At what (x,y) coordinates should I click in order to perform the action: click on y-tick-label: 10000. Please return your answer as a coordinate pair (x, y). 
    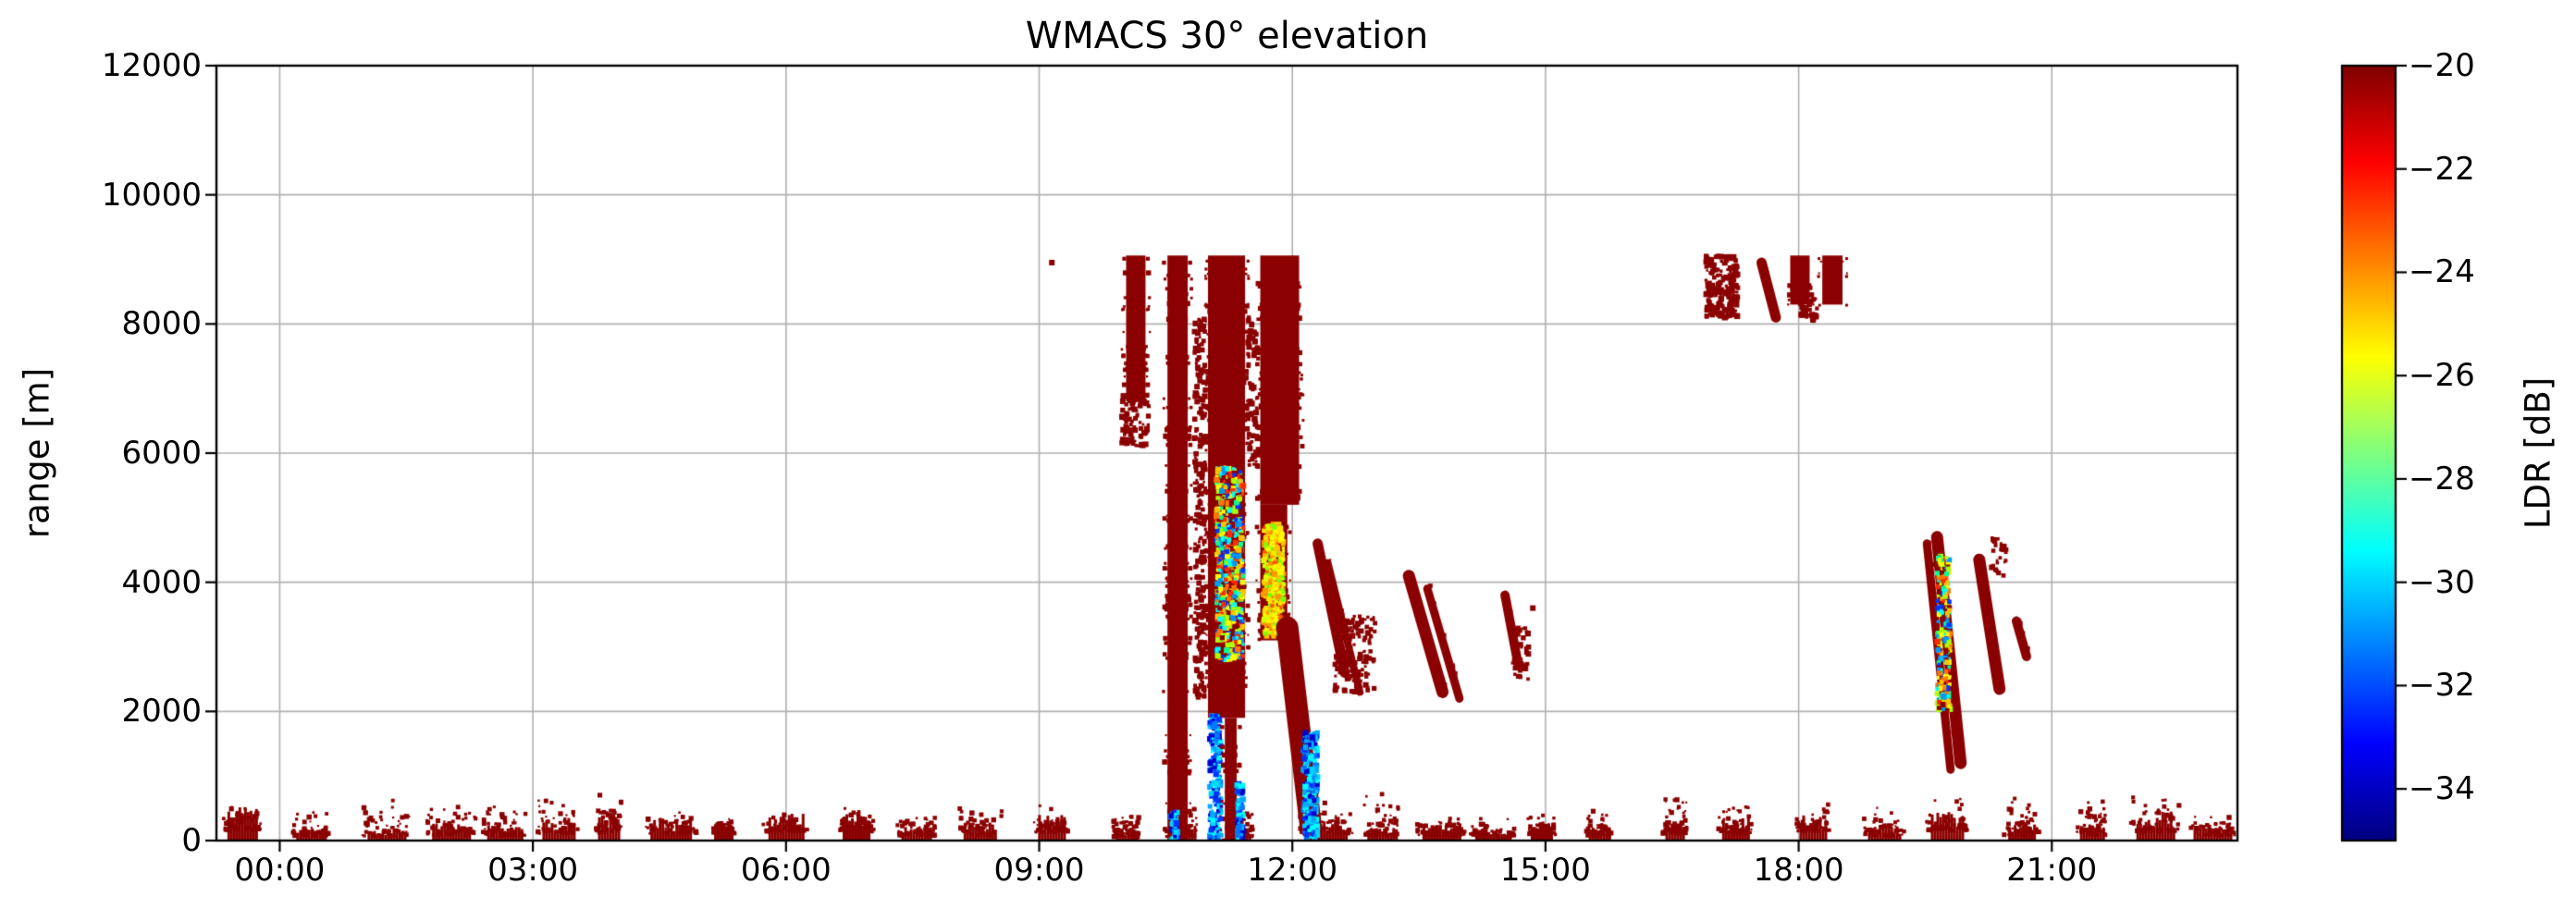
    Looking at the image, I should click on (151, 195).